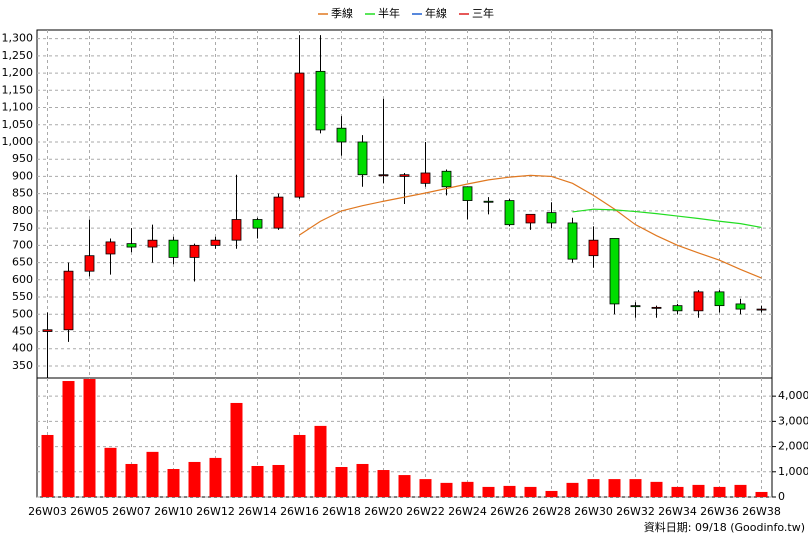  I want to click on x-tick-label: 26W22, so click(425, 511).